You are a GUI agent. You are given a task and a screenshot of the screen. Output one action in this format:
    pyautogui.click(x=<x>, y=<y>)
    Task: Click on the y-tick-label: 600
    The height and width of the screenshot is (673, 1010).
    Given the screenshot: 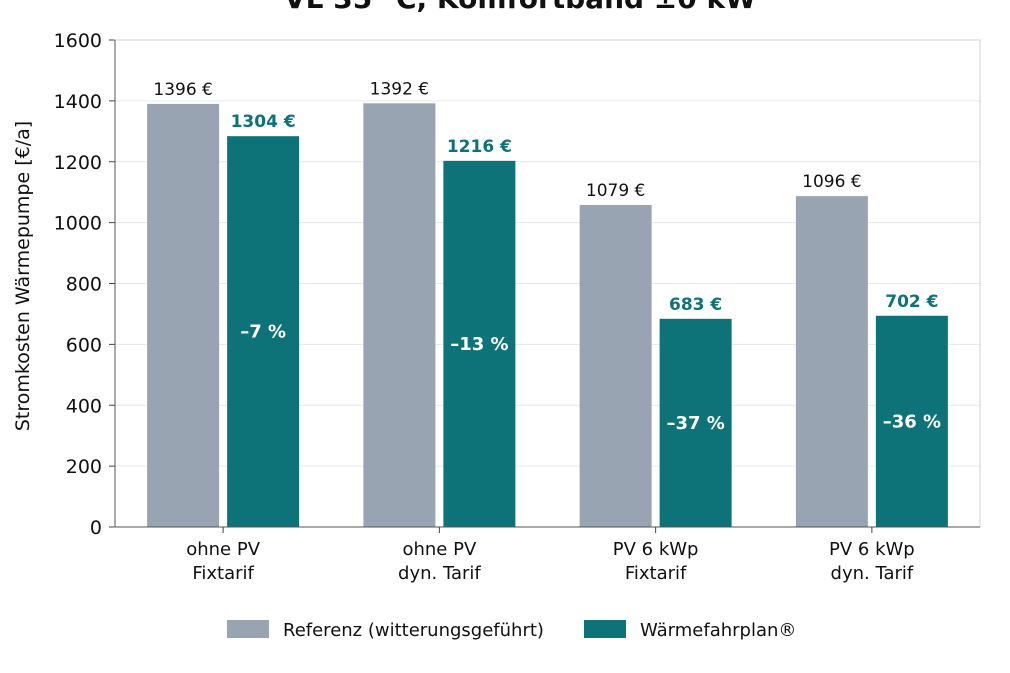 What is the action you would take?
    pyautogui.click(x=84, y=345)
    